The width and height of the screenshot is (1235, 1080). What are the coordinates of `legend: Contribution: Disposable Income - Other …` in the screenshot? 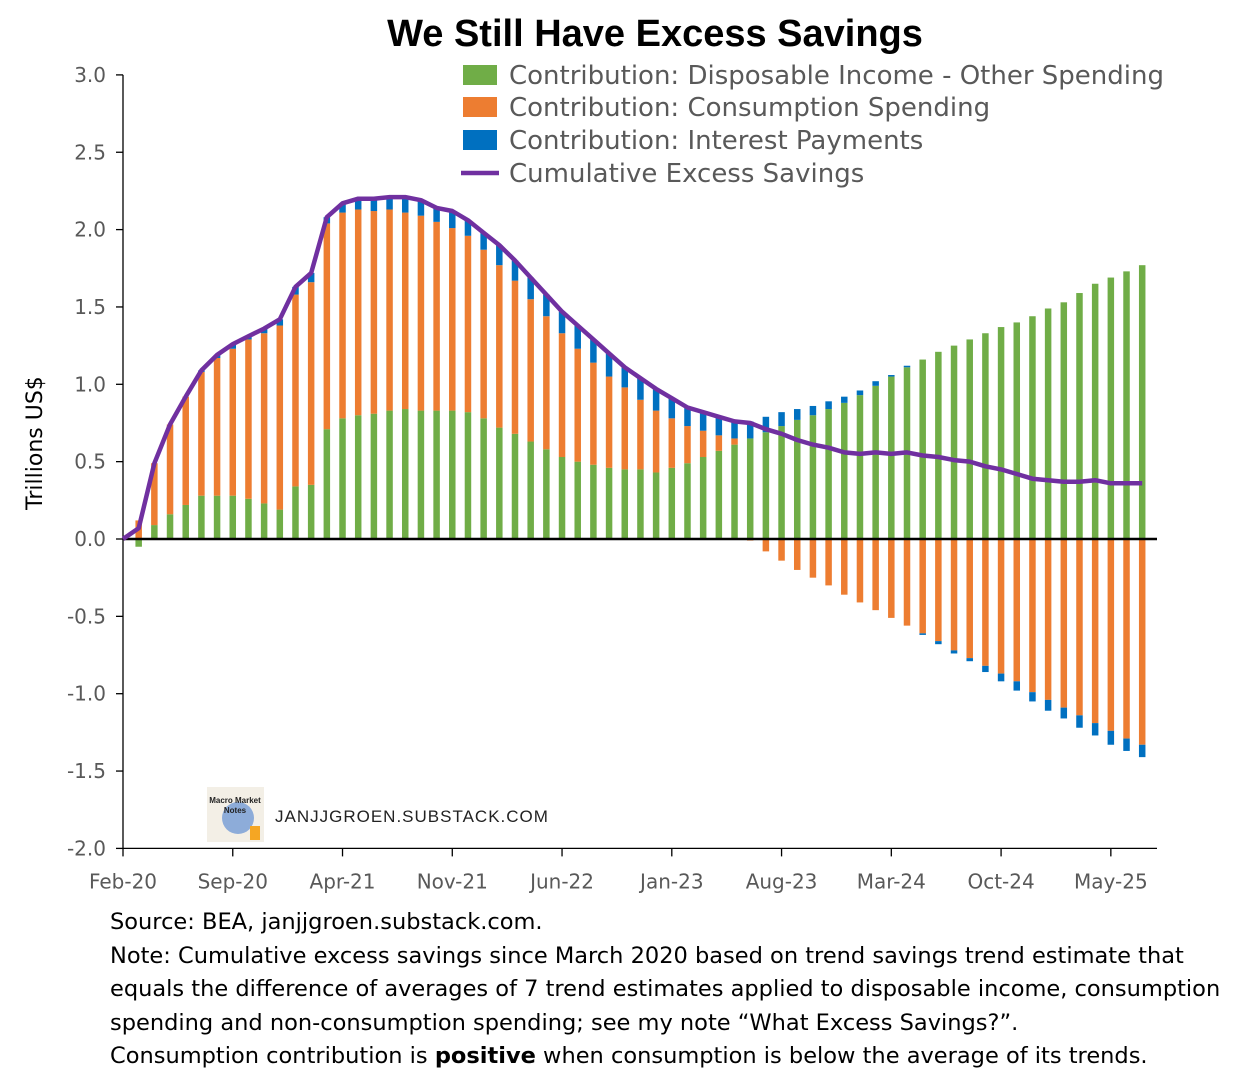 It's located at (812, 125).